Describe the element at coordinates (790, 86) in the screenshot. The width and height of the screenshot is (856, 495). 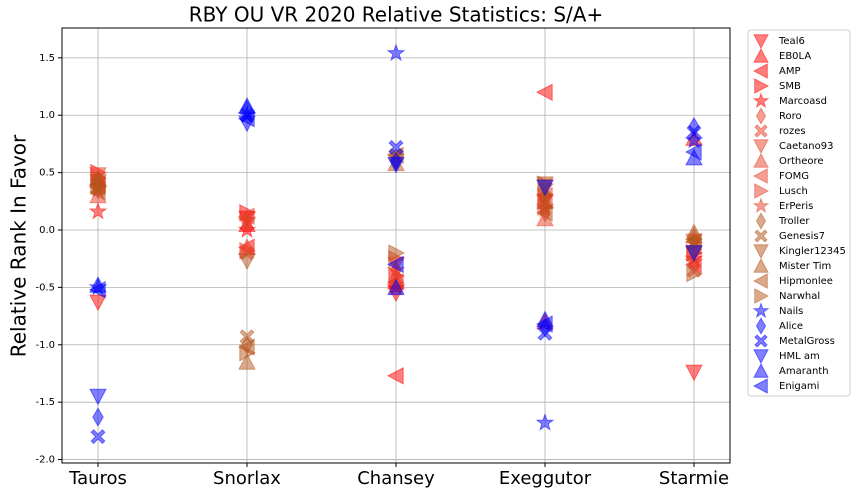
I see `legend-label: SMB` at that location.